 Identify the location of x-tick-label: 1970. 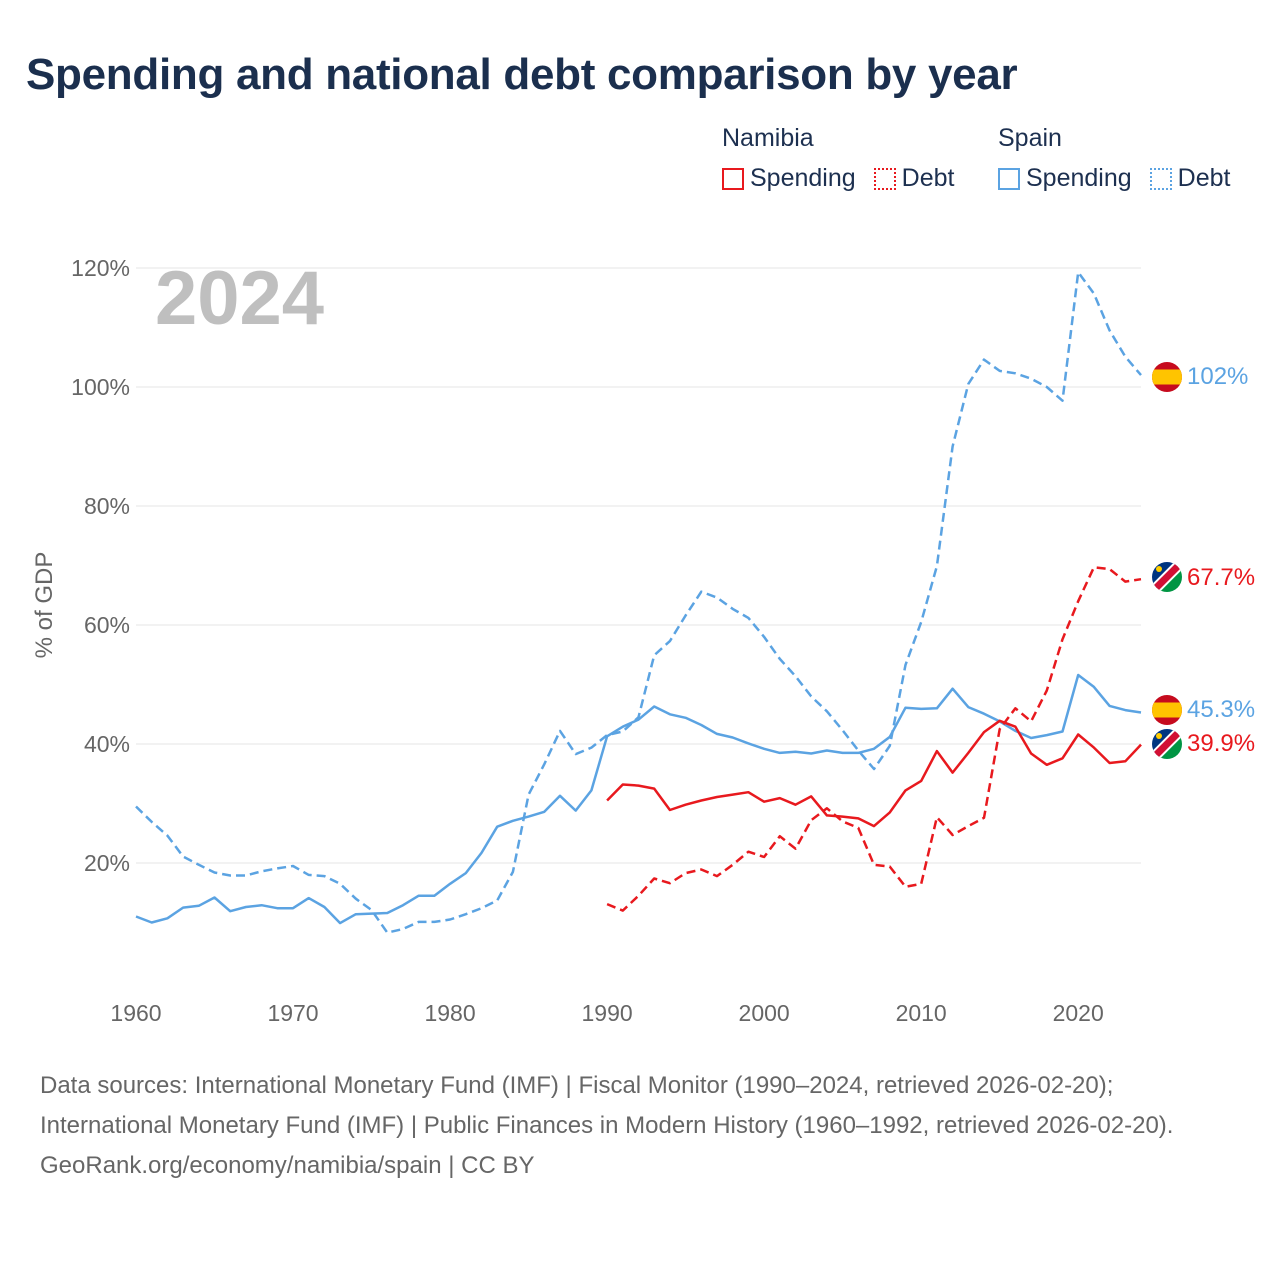
(292, 1013).